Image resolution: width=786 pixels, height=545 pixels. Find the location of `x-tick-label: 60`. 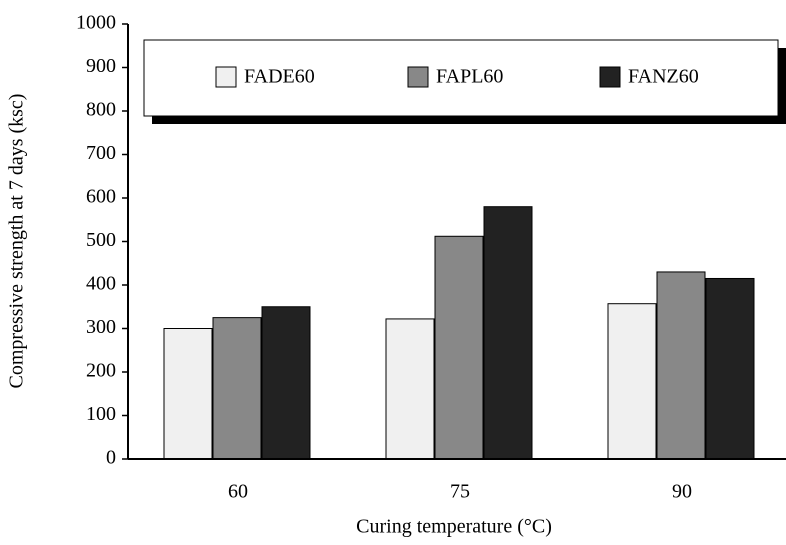

x-tick-label: 60 is located at coordinates (238, 492).